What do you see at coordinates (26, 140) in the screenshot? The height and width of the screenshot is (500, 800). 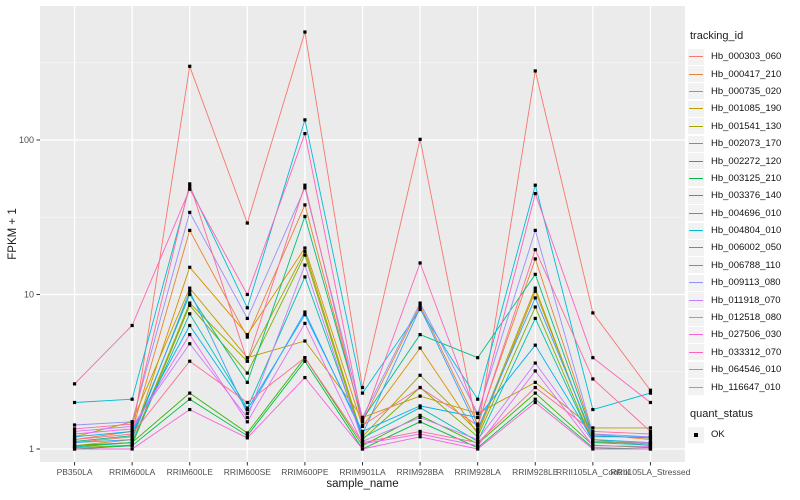 I see `y-tick-label: 100` at bounding box center [26, 140].